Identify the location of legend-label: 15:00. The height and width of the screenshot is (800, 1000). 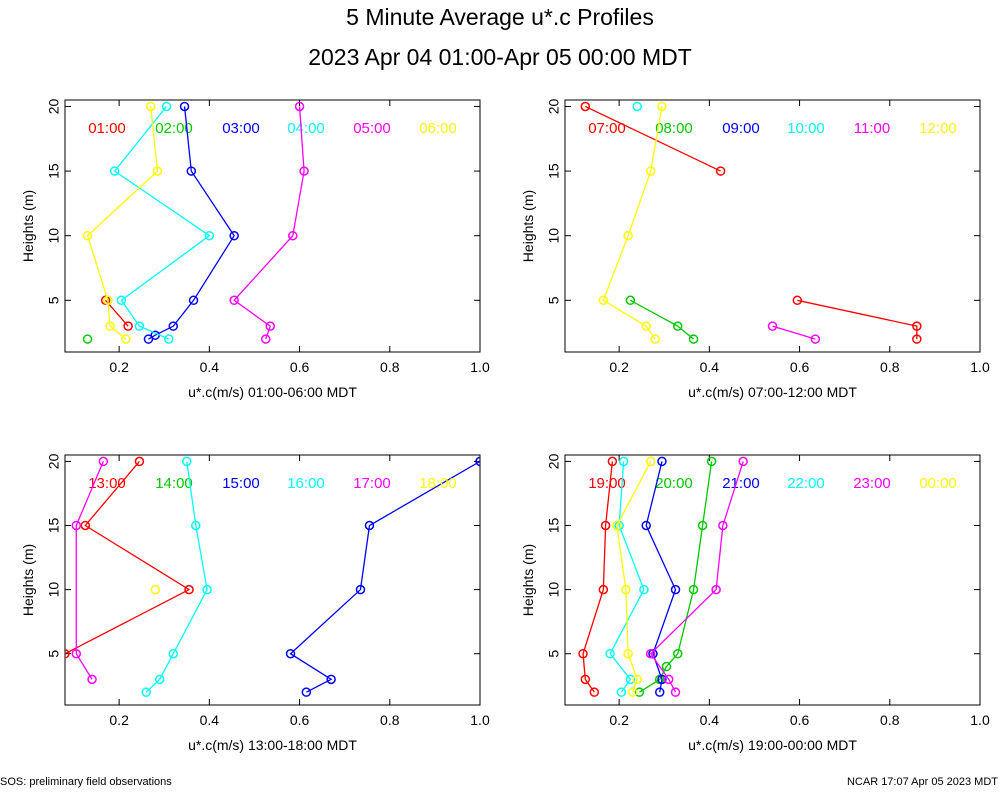
(241, 483).